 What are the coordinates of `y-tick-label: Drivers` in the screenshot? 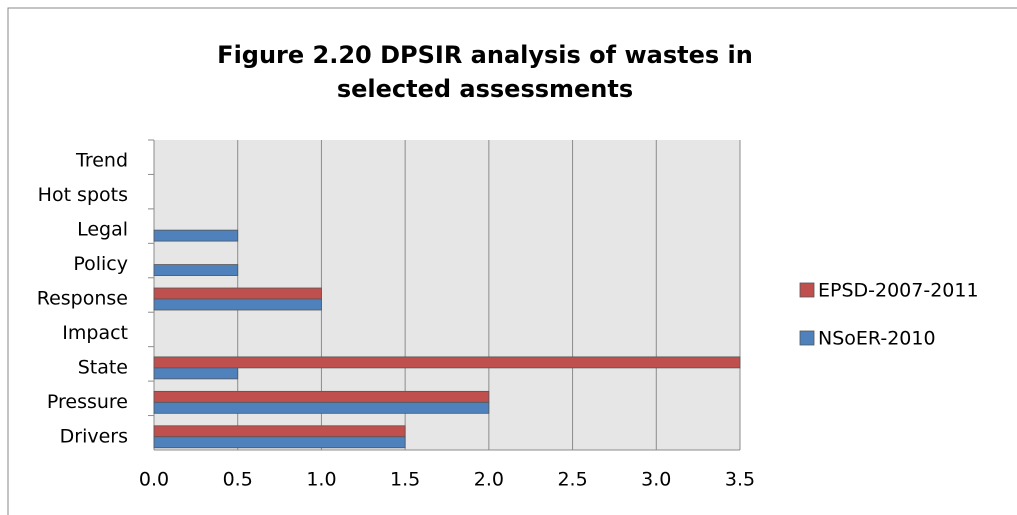 It's located at (94, 436).